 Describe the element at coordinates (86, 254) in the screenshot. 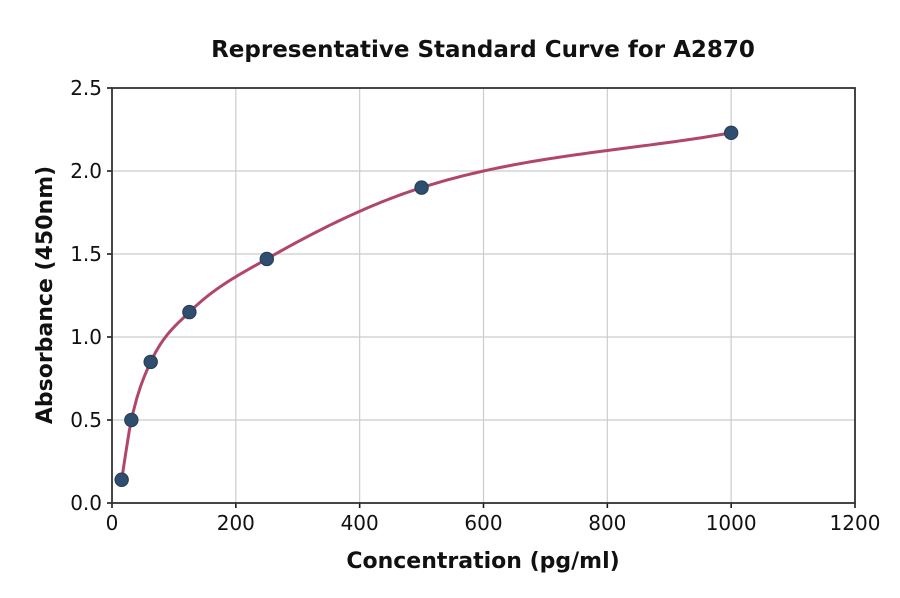

I see `y-tick-label: 1.5` at that location.